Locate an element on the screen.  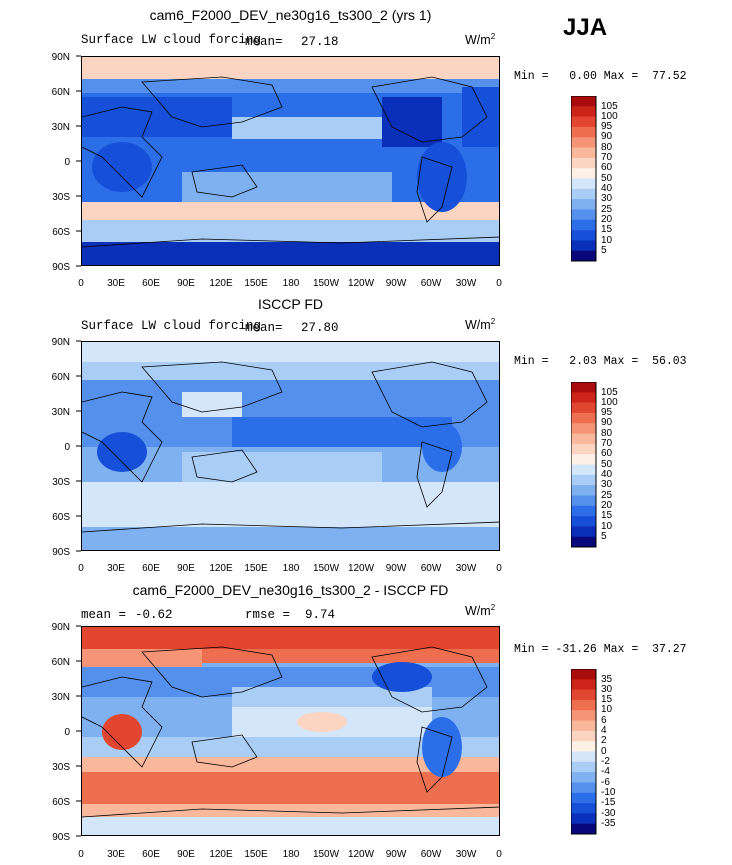
p2-xtick-60e: 60E is located at coordinates (151, 568).